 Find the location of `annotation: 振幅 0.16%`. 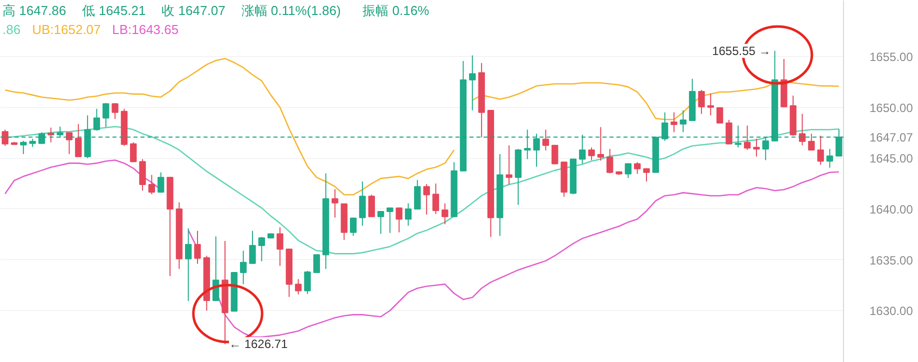

annotation: 振幅 0.16% is located at coordinates (396, 10).